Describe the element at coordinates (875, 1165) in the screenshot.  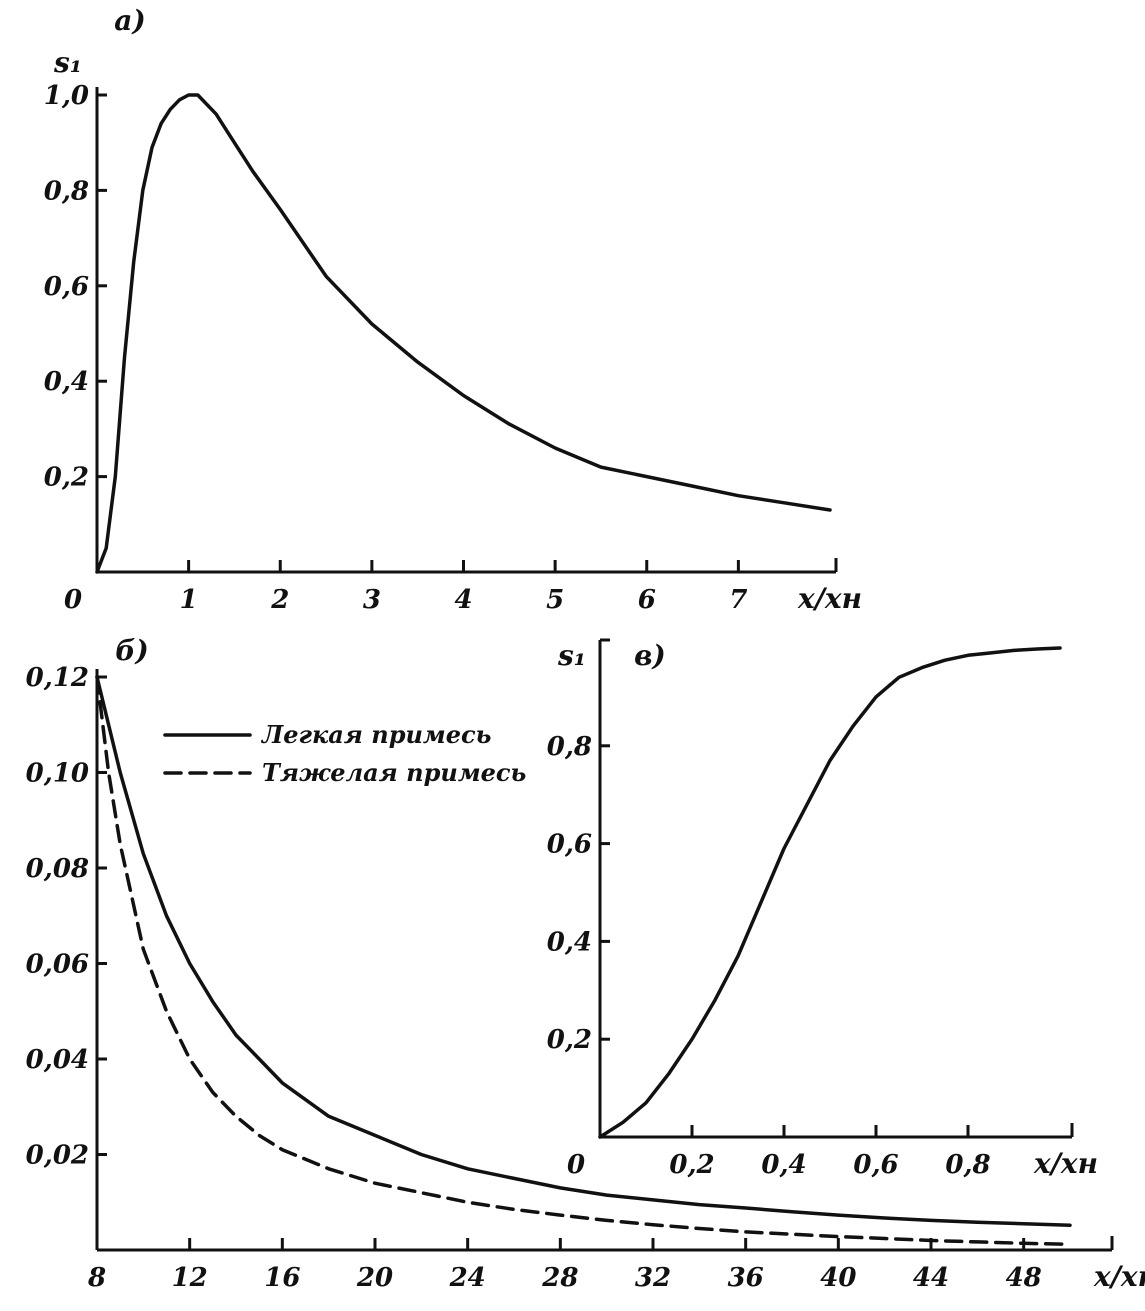
I see `x-tick-label: 0,6` at that location.